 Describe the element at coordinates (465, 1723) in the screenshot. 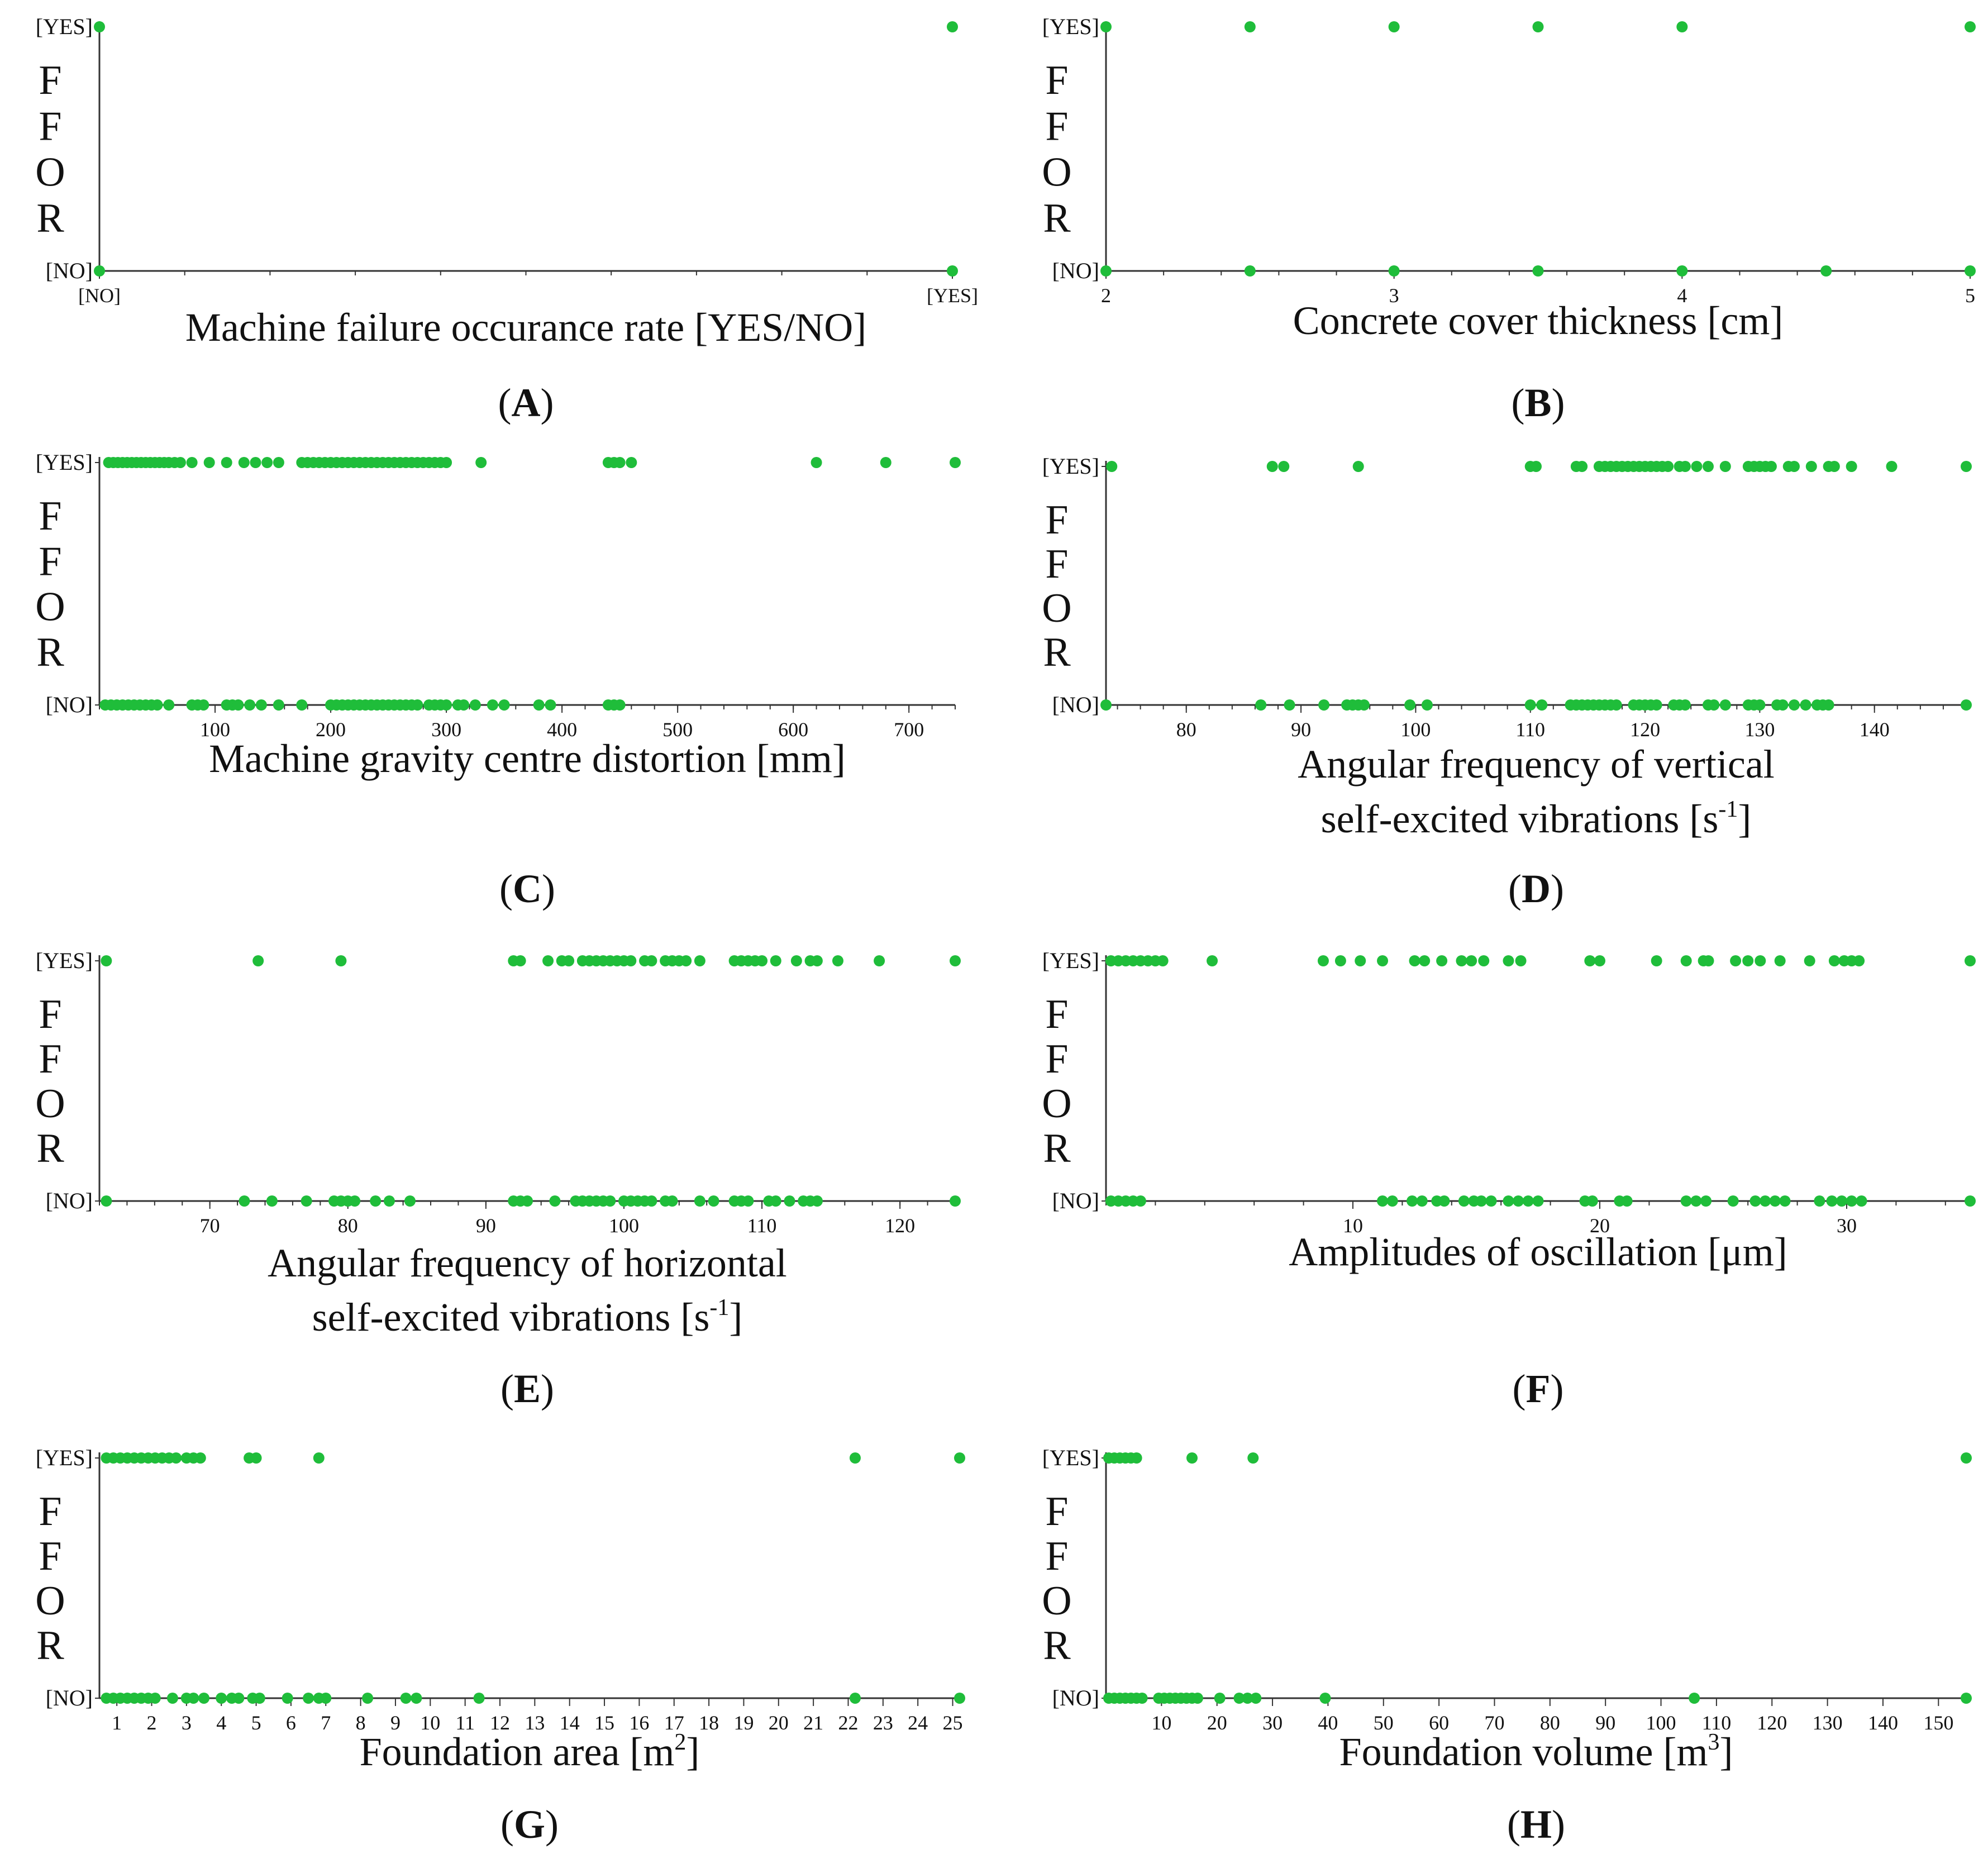

I see `x-tick-label: 11` at that location.